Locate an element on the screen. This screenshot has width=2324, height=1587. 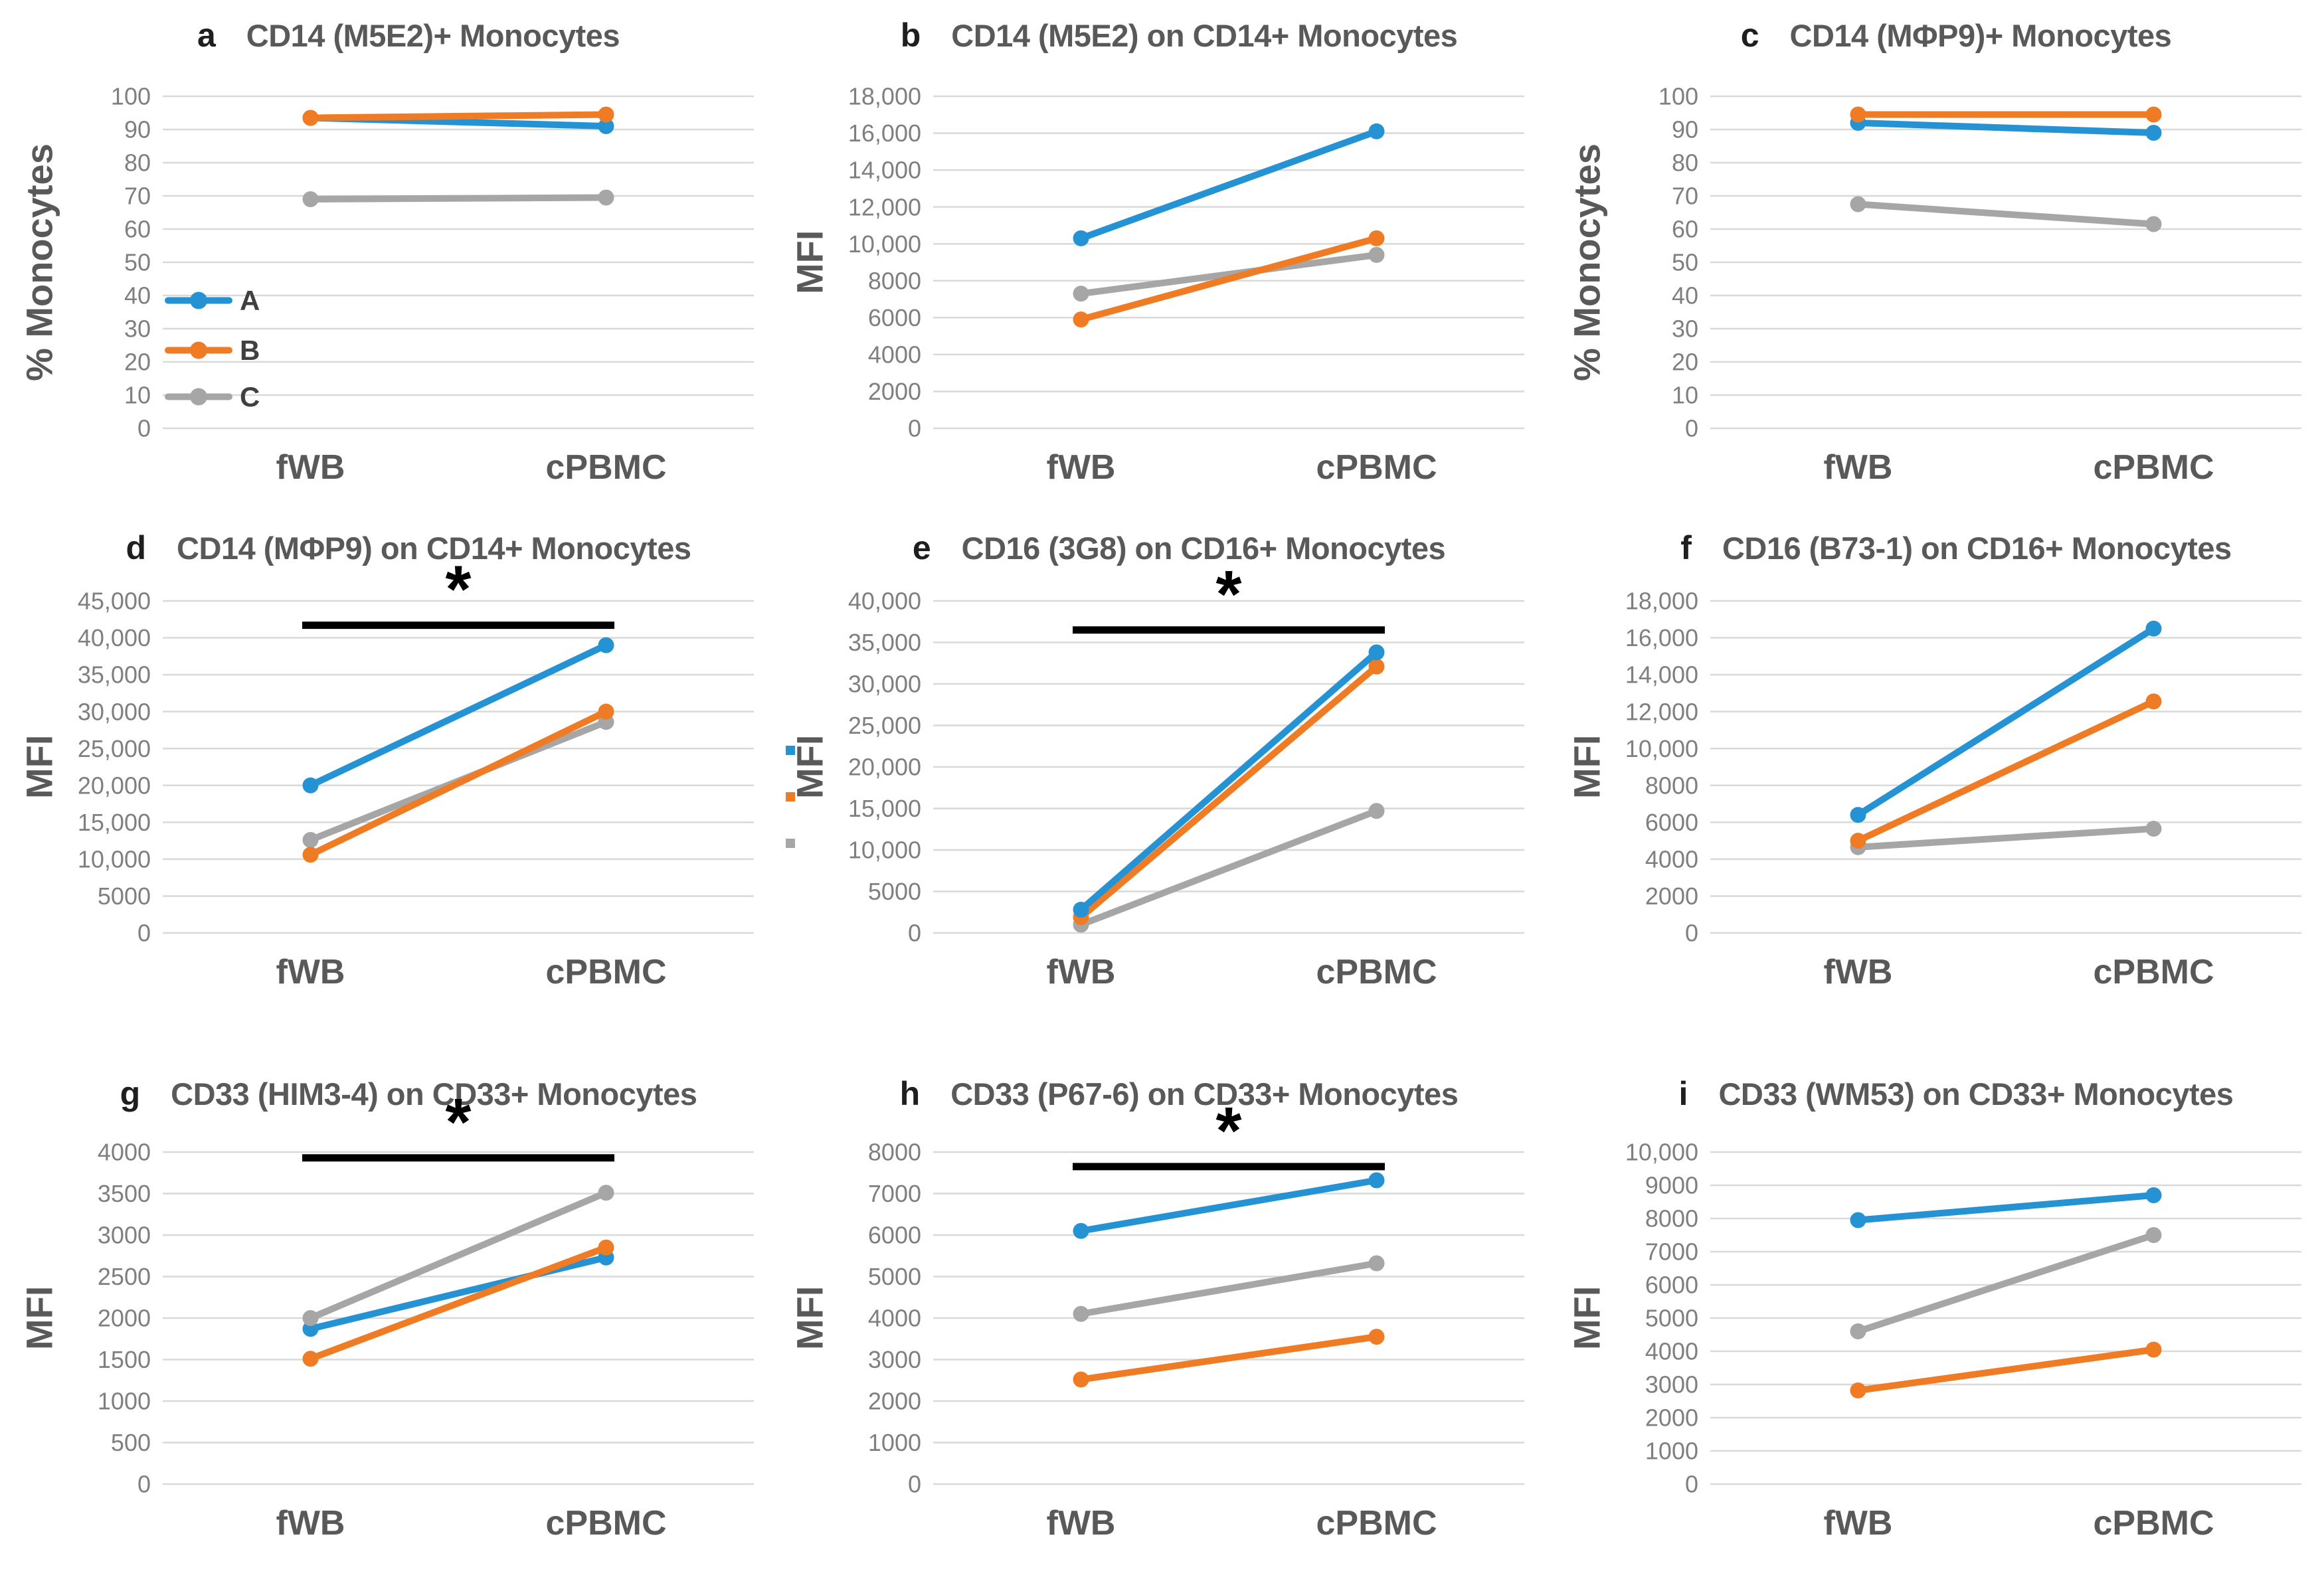
y-tick-label: 30 is located at coordinates (137, 329).